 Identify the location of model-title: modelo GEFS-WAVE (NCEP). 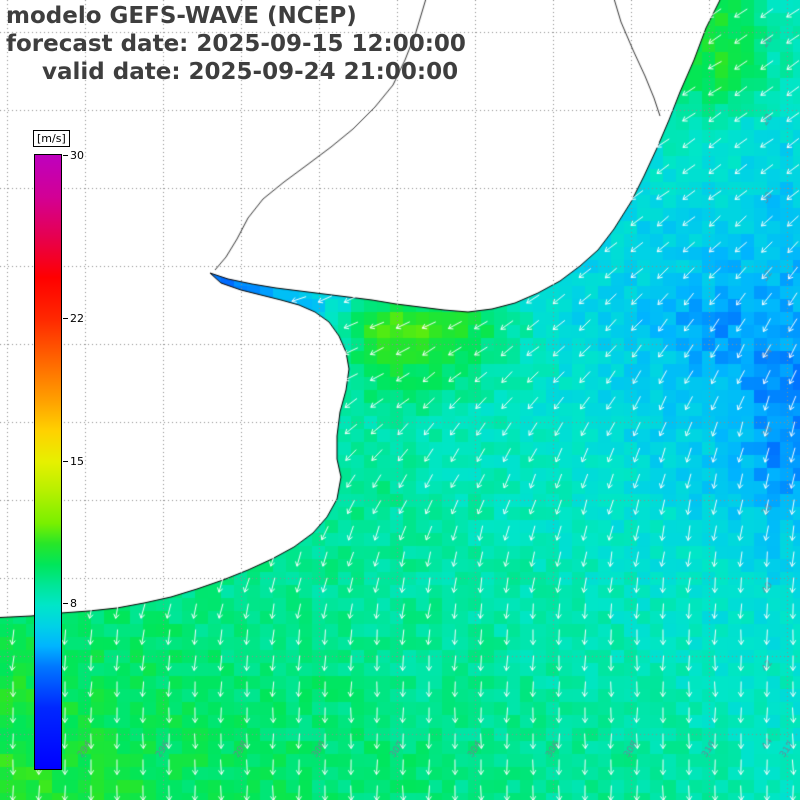
(181, 16).